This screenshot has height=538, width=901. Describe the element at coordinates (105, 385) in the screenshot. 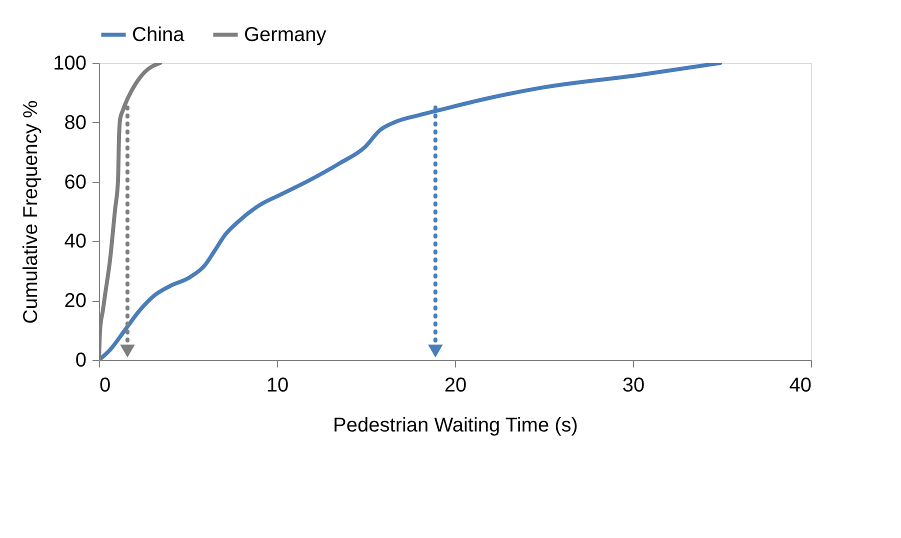

I see `x-tick-label: 0` at that location.